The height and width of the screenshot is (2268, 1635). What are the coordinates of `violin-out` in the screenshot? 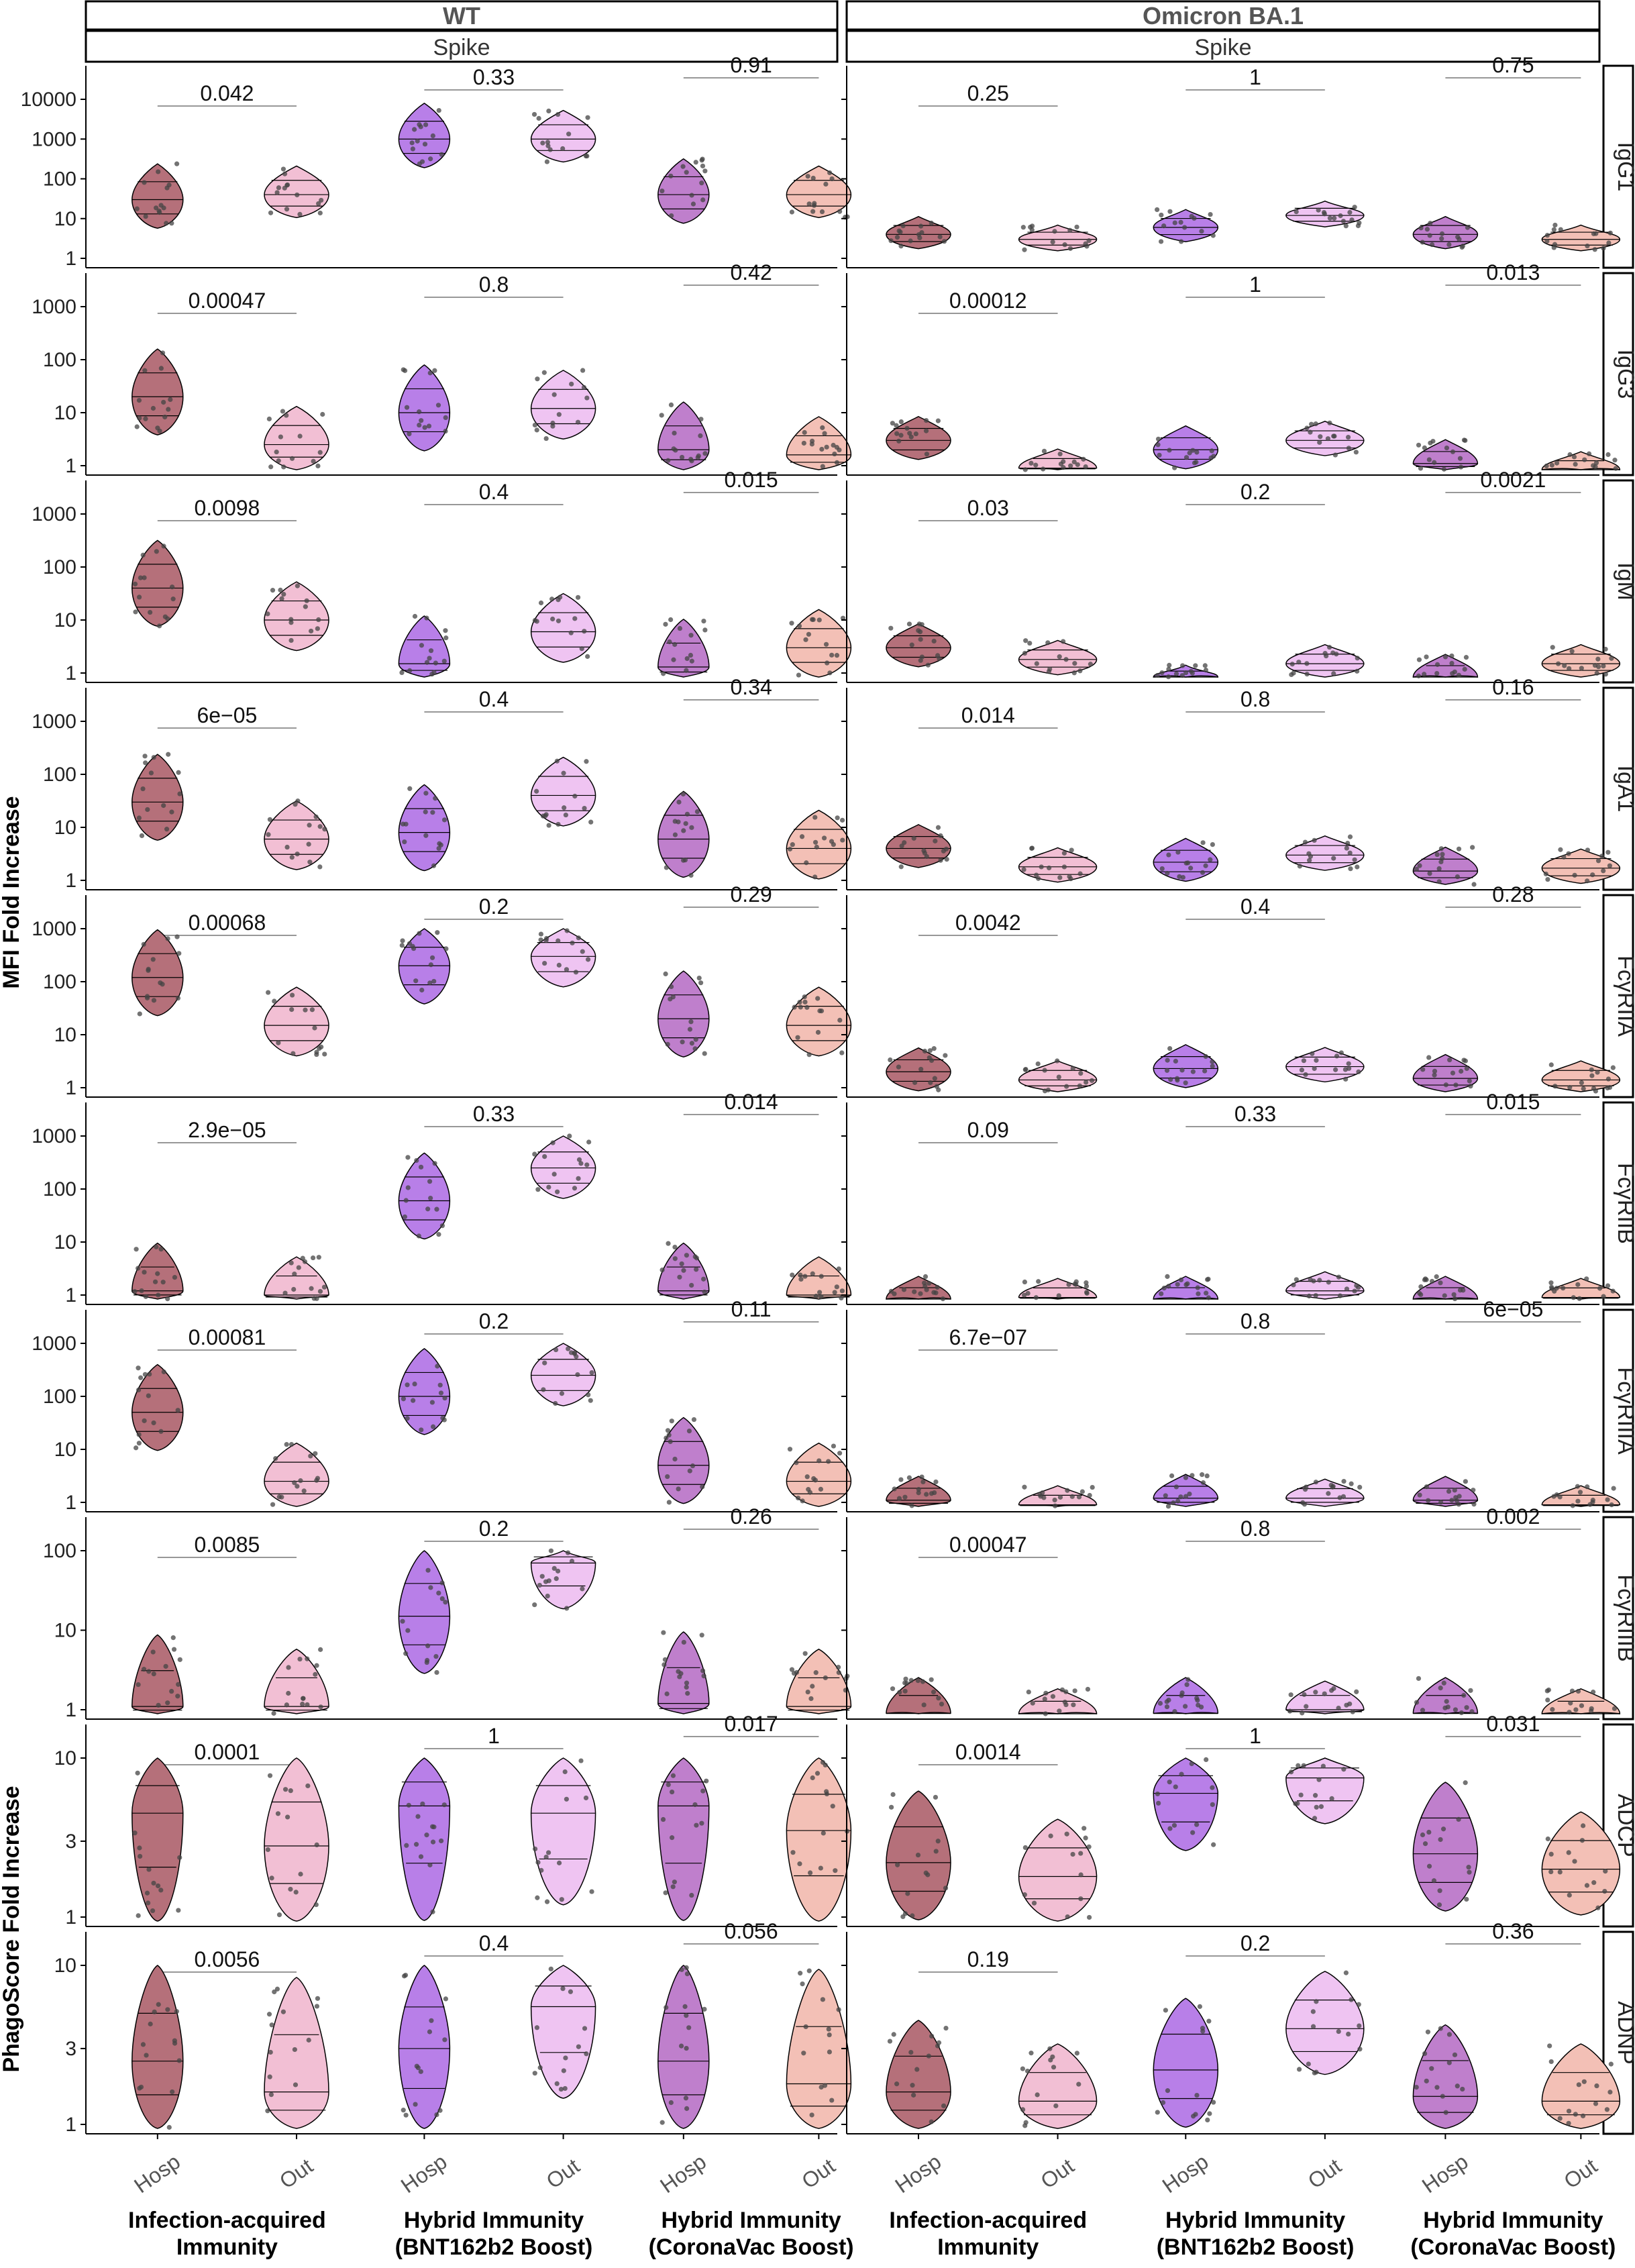 It's located at (1058, 238).